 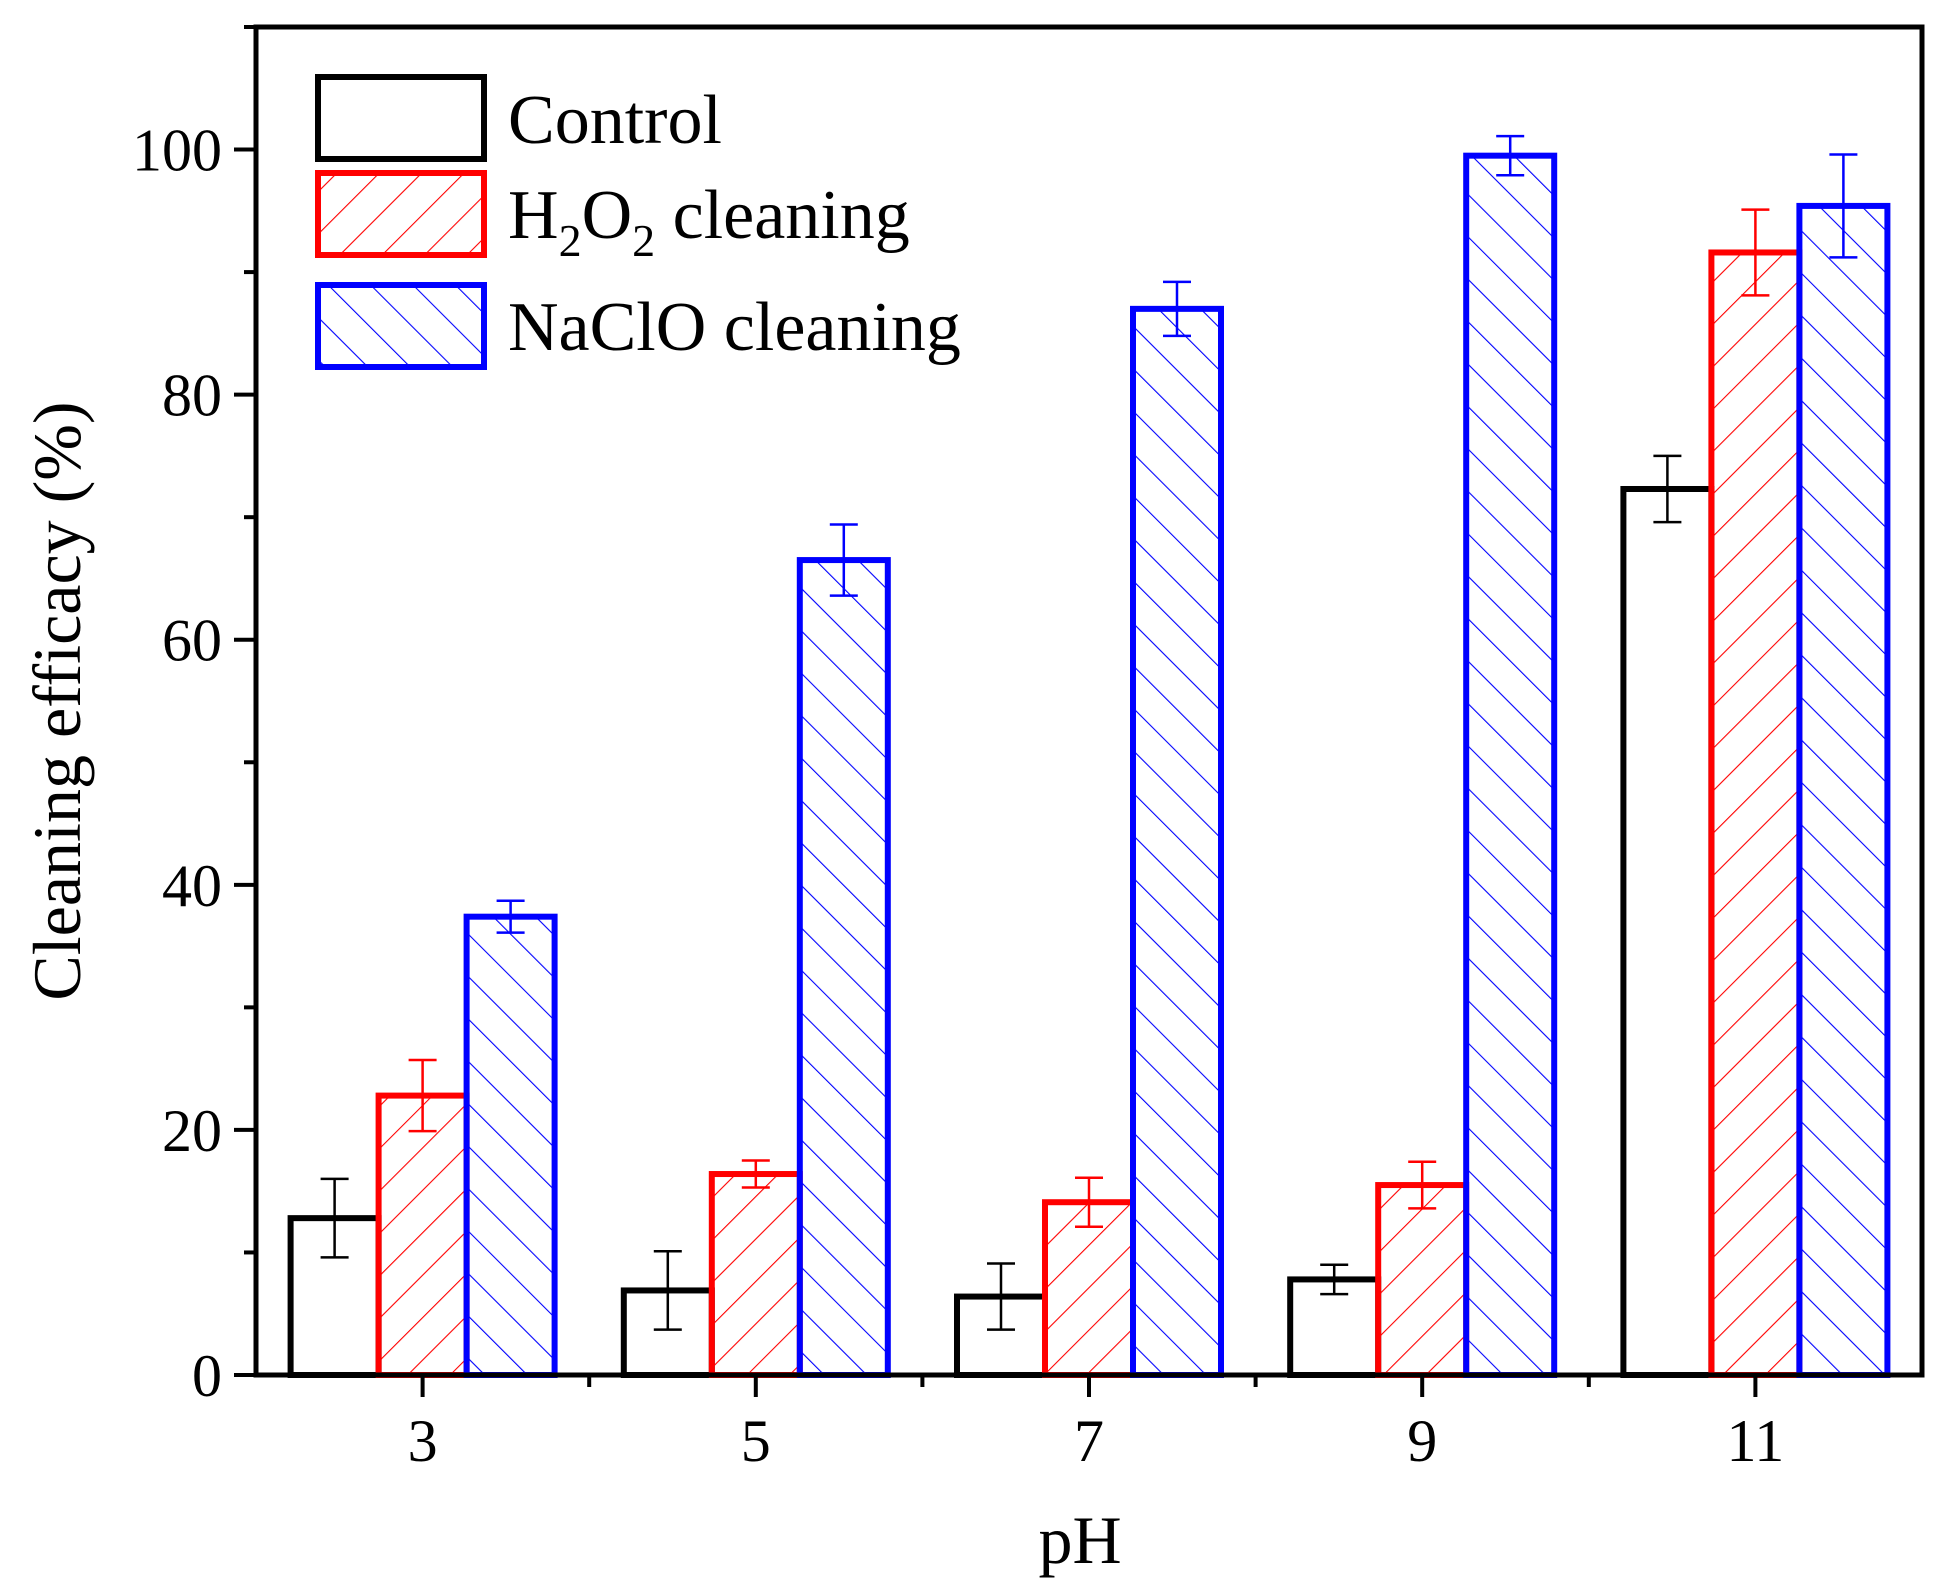 What do you see at coordinates (192, 886) in the screenshot?
I see `y-tick-label-40: 40` at bounding box center [192, 886].